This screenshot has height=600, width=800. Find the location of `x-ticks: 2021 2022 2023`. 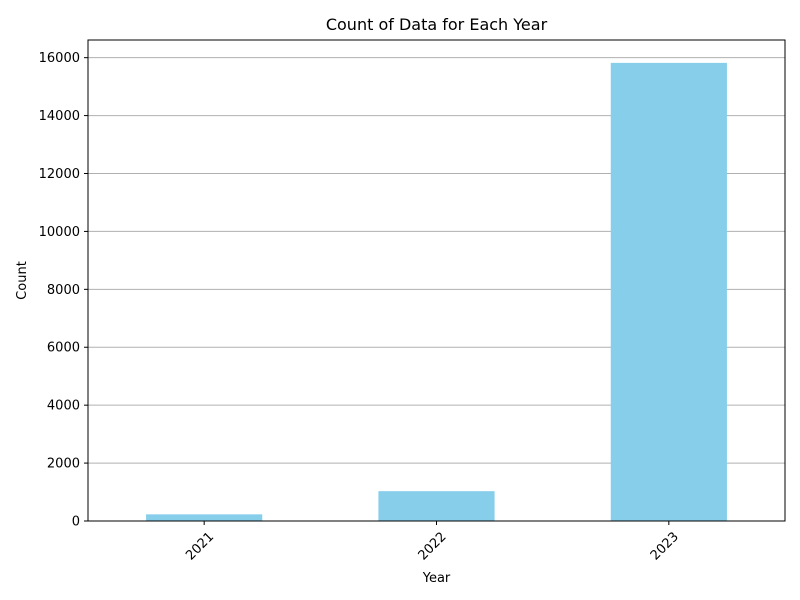

x-ticks: 2021 2022 2023 is located at coordinates (432, 542).